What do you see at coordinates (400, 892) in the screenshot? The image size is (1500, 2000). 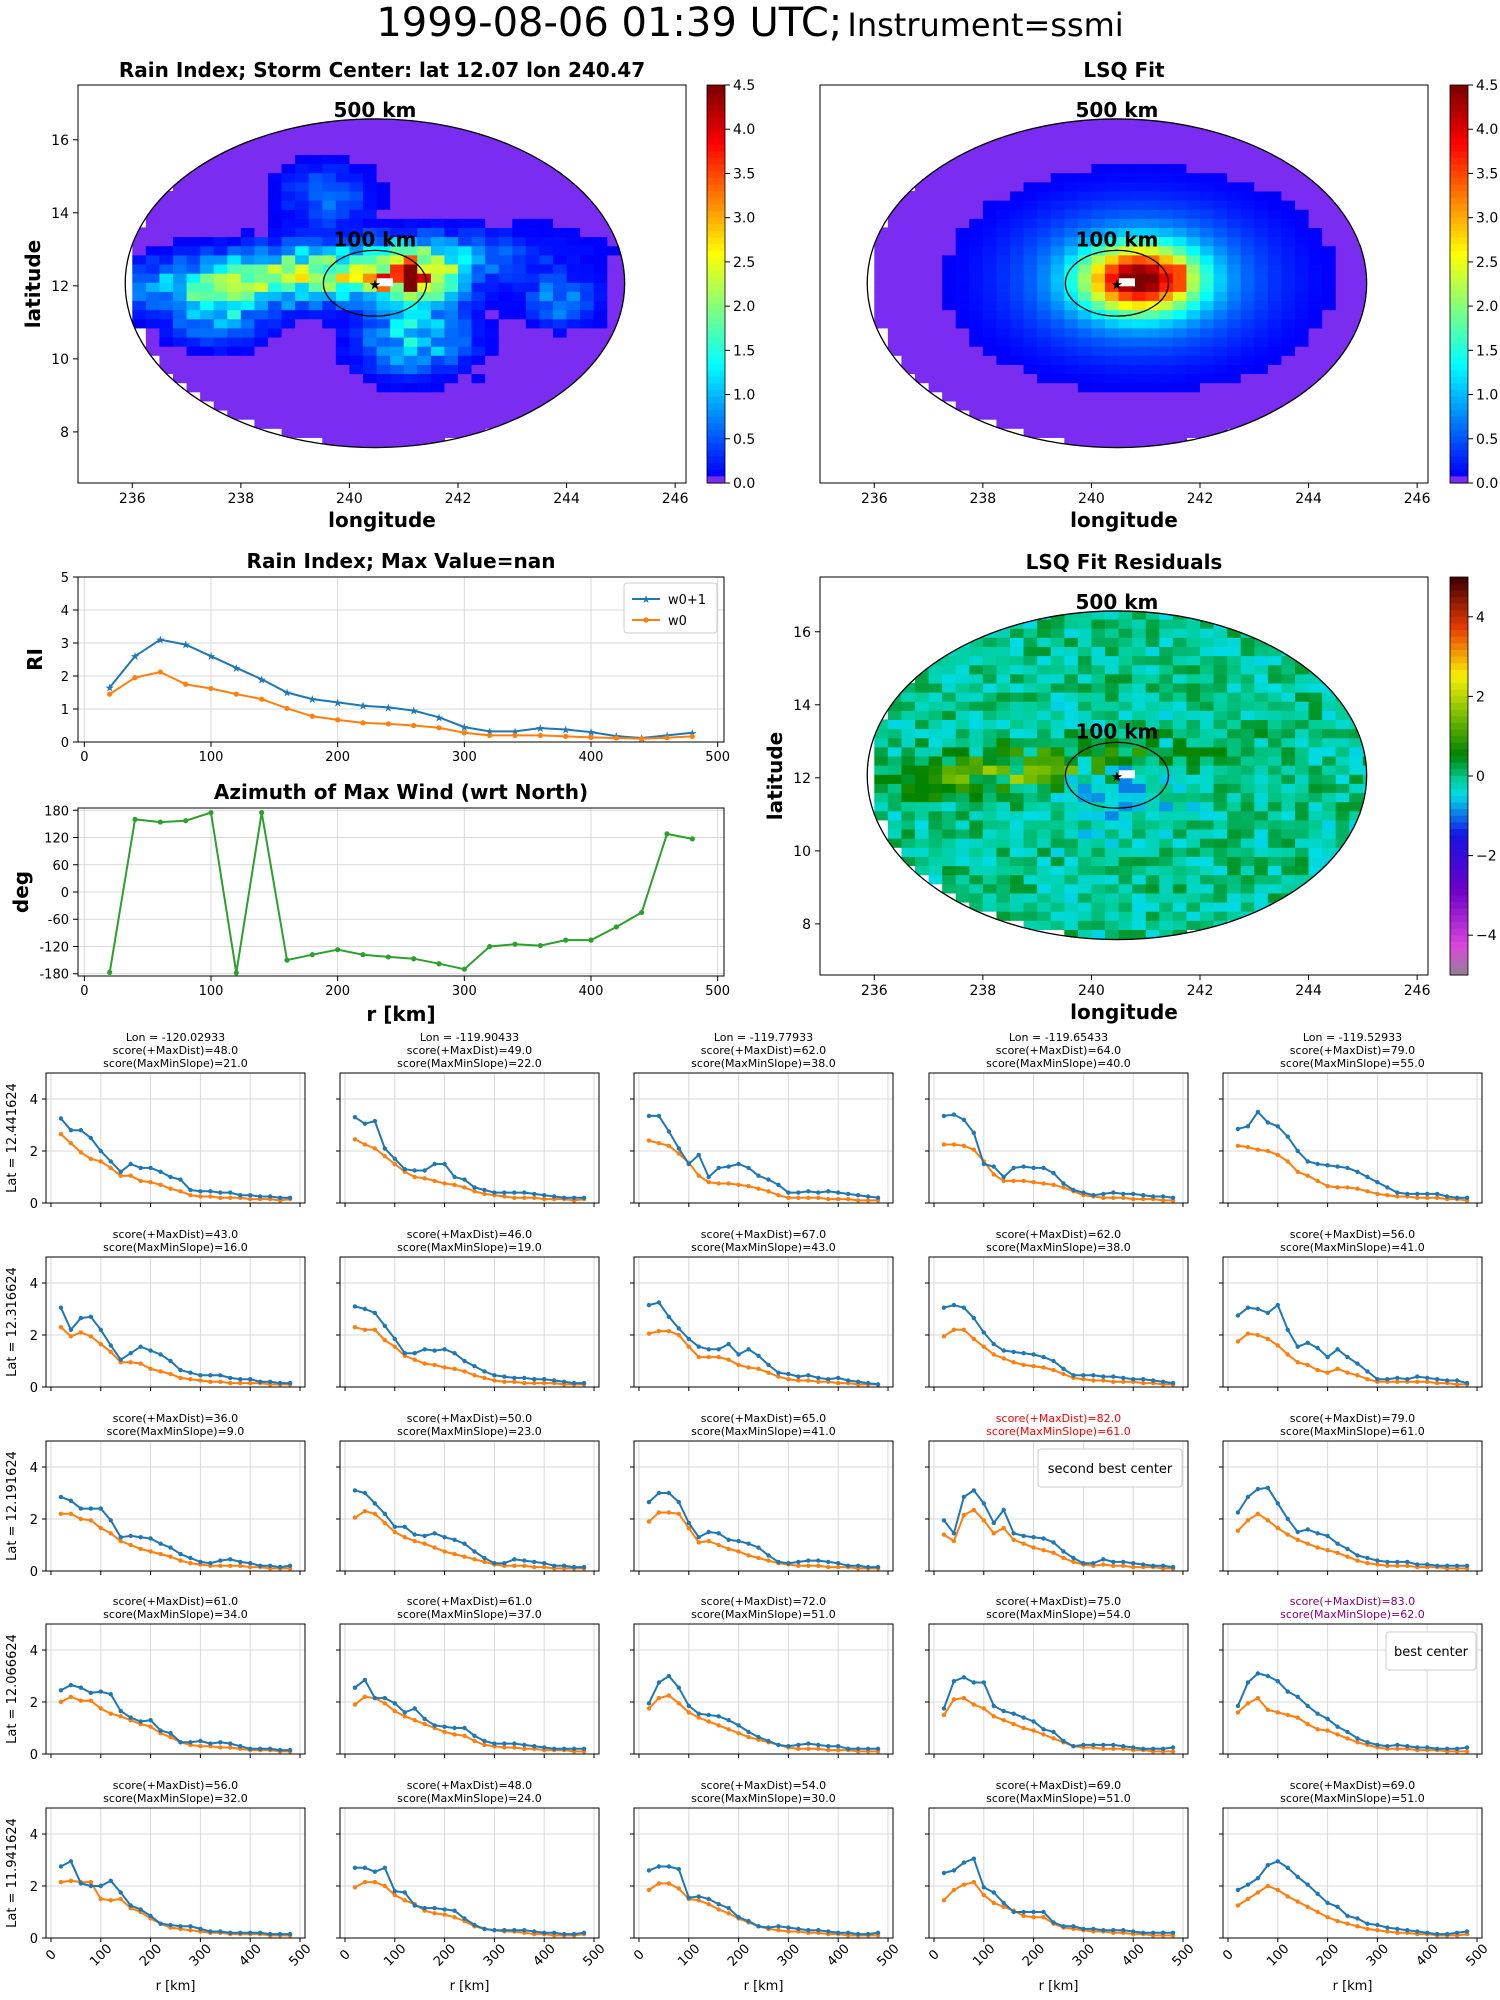 I see `azimuth-line` at bounding box center [400, 892].